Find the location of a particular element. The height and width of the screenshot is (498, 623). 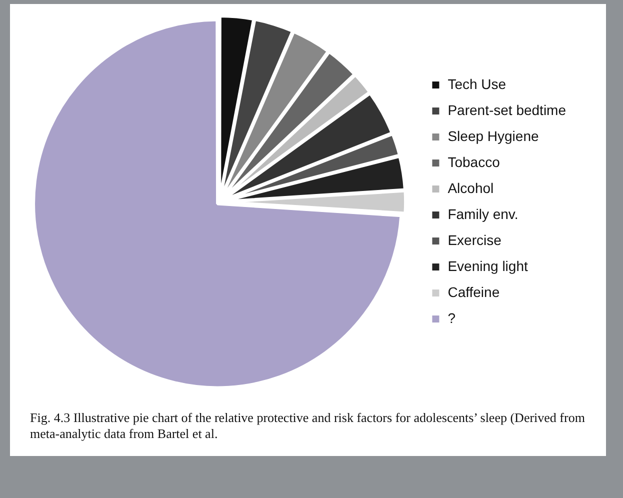

legend-label: Exercise is located at coordinates (475, 240).